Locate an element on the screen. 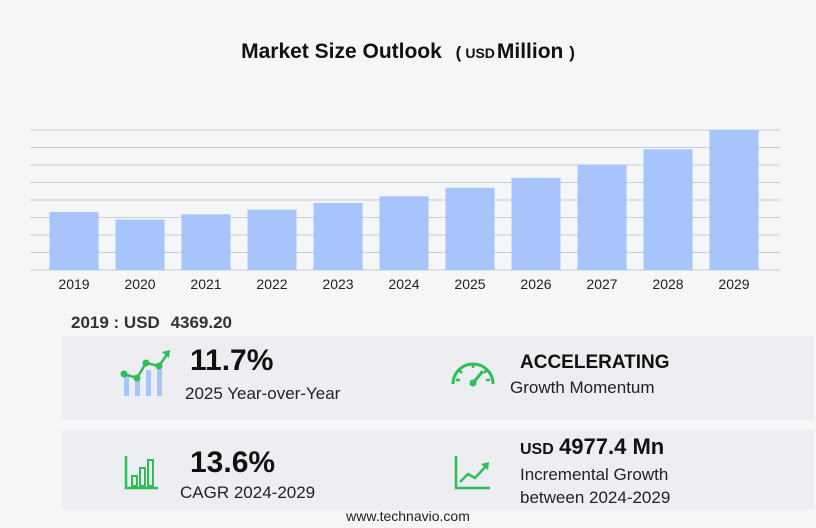  x-tick-label: 2024 is located at coordinates (403, 284).